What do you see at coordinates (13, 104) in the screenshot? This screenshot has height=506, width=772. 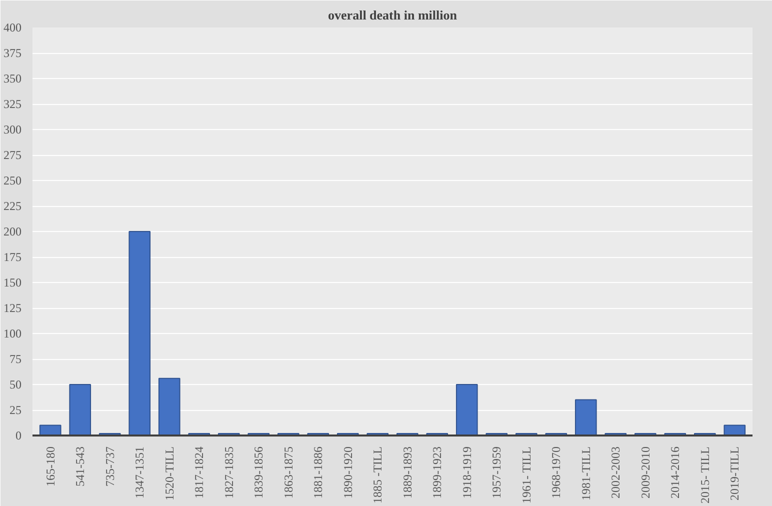 I see `y-tick-label: 325` at bounding box center [13, 104].